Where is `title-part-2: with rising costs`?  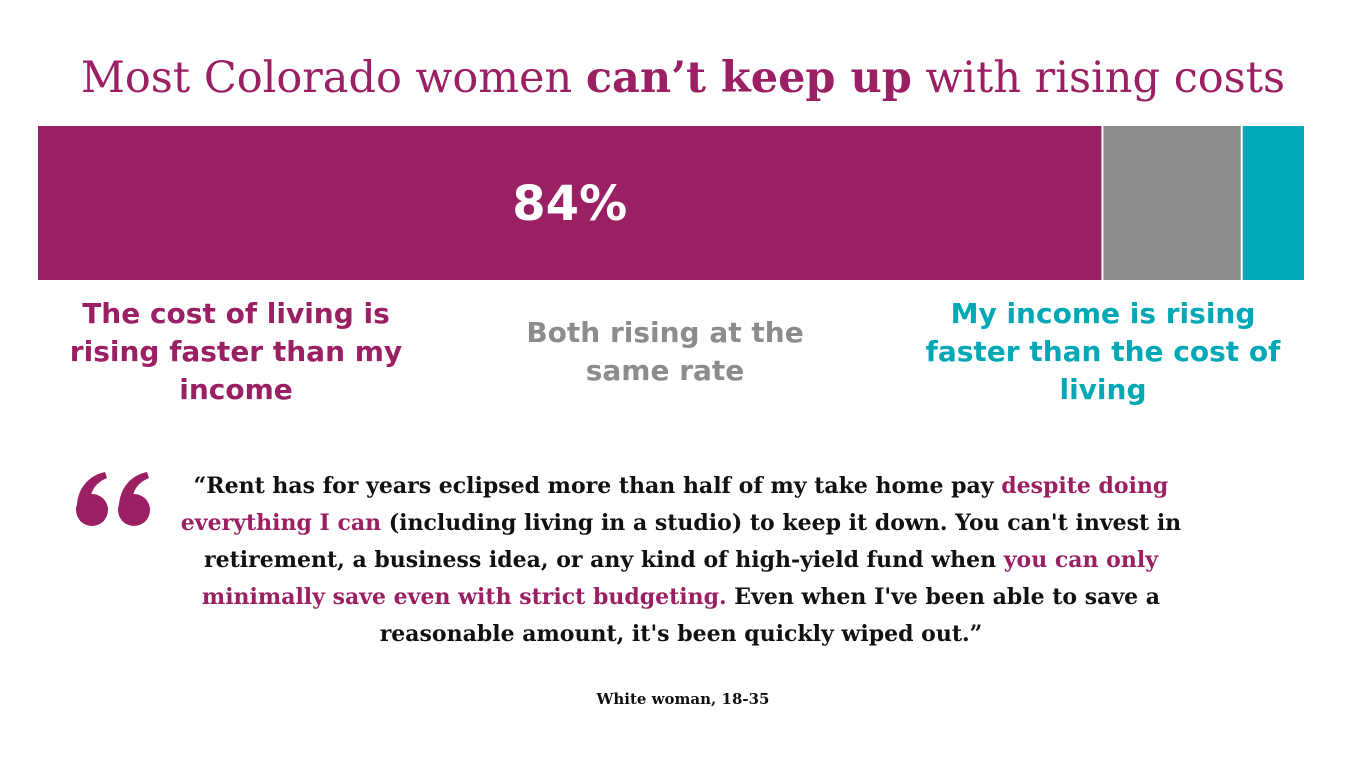
title-part-2: with rising costs is located at coordinates (1098, 78).